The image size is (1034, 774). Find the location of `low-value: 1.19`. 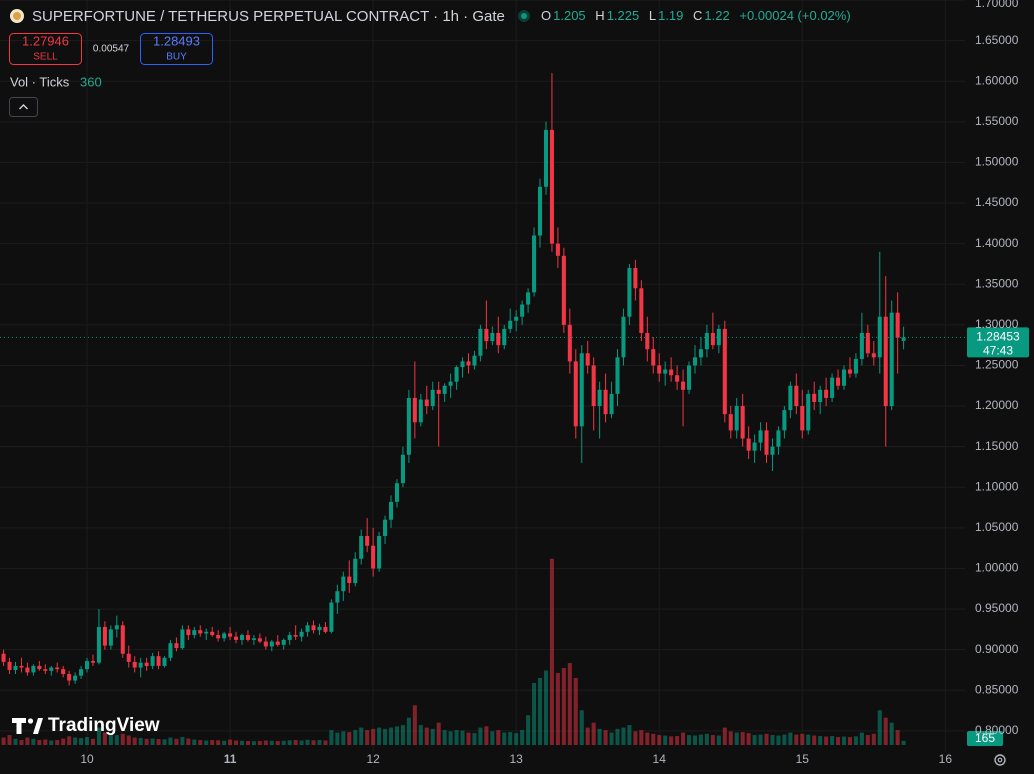

low-value: 1.19 is located at coordinates (670, 15).